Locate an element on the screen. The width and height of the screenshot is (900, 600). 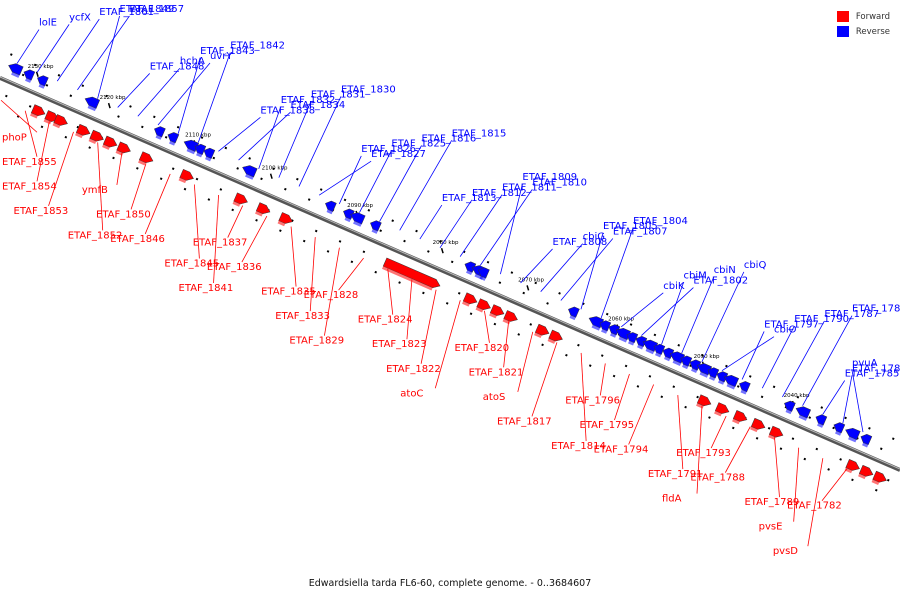
tick-label: 2080 kbp is located at coordinates (446, 243).